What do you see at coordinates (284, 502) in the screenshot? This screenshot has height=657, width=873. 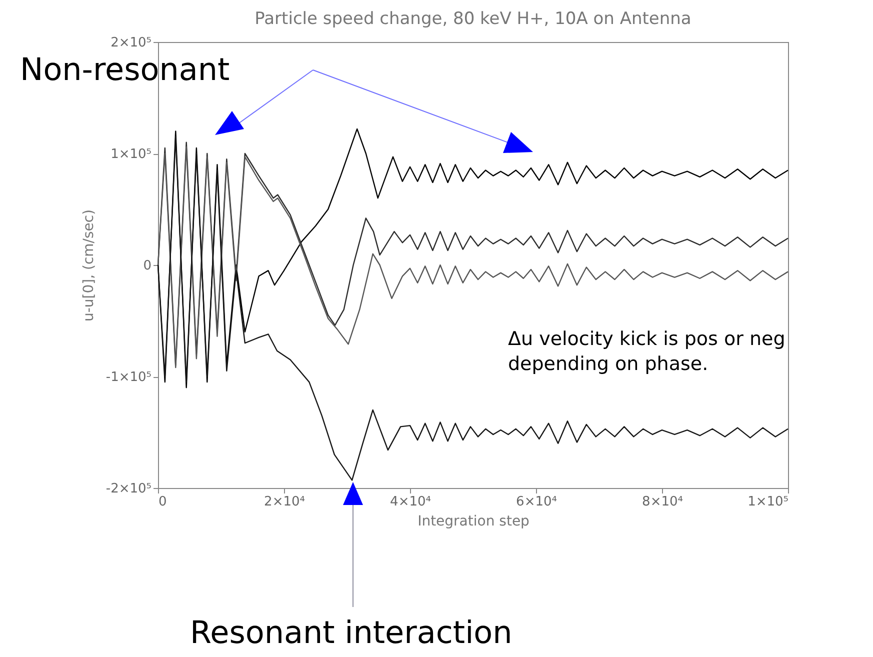 I see `x-tick-label: 2×10⁴` at bounding box center [284, 502].